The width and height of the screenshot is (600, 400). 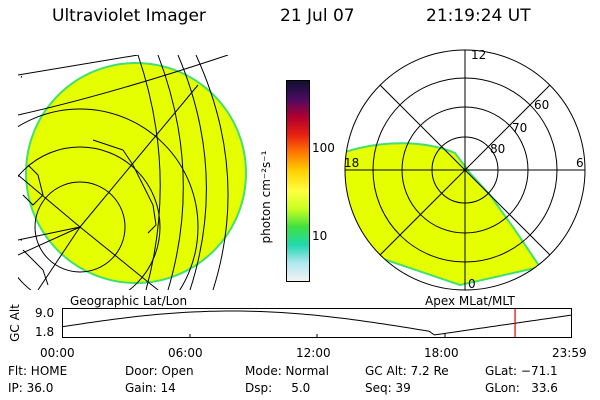 I want to click on mlat-label-80: 80, so click(x=497, y=149).